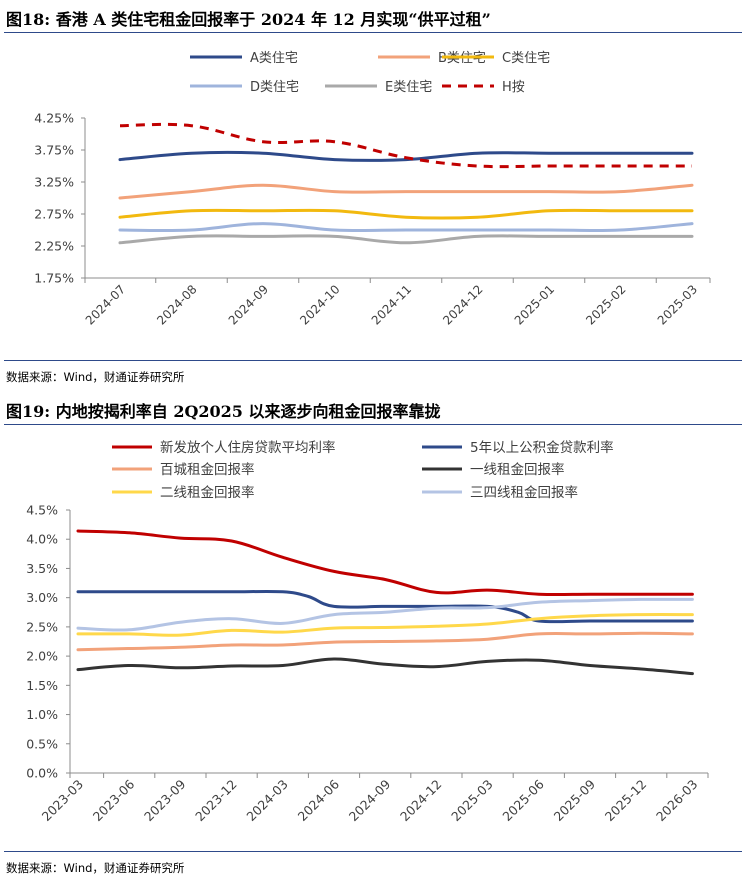 This screenshot has height=884, width=748. What do you see at coordinates (223, 411) in the screenshot?
I see `figure19-title: 图19: 内地按揭利率自 2Q2025 以来逐步向租金回报率靠拢` at bounding box center [223, 411].